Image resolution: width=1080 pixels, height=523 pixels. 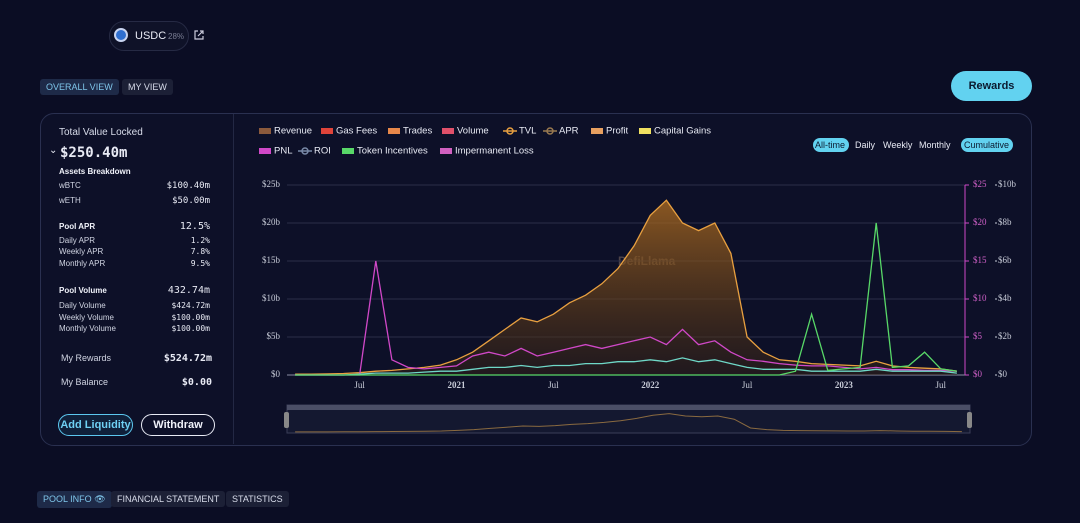 What do you see at coordinates (70, 200) in the screenshot?
I see `stat-label: wETH` at bounding box center [70, 200].